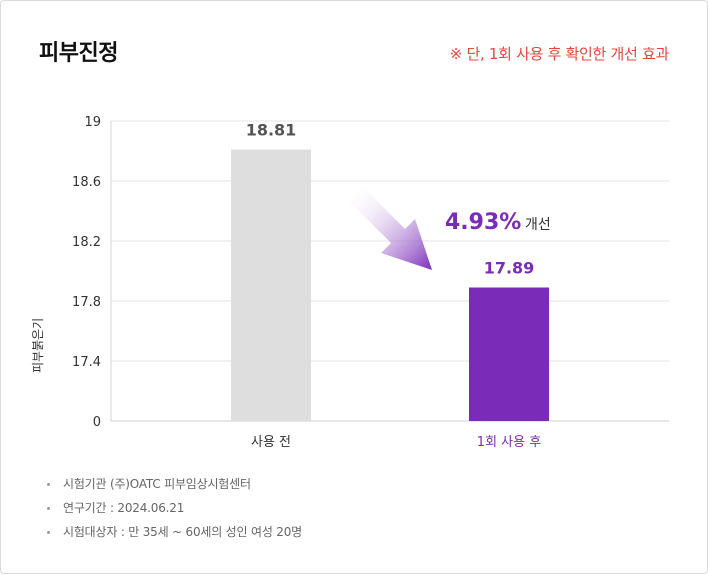  I want to click on footnote-item: 시험기관 (주)OATC 피부임상시험센터, so click(174, 484).